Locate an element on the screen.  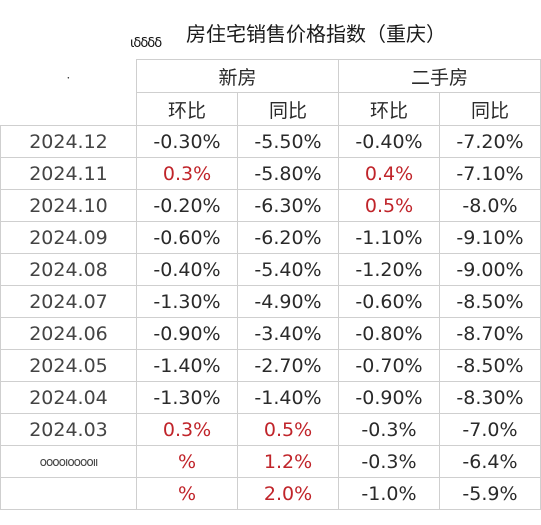
cell-second-yoy: -7.10% is located at coordinates (490, 173).